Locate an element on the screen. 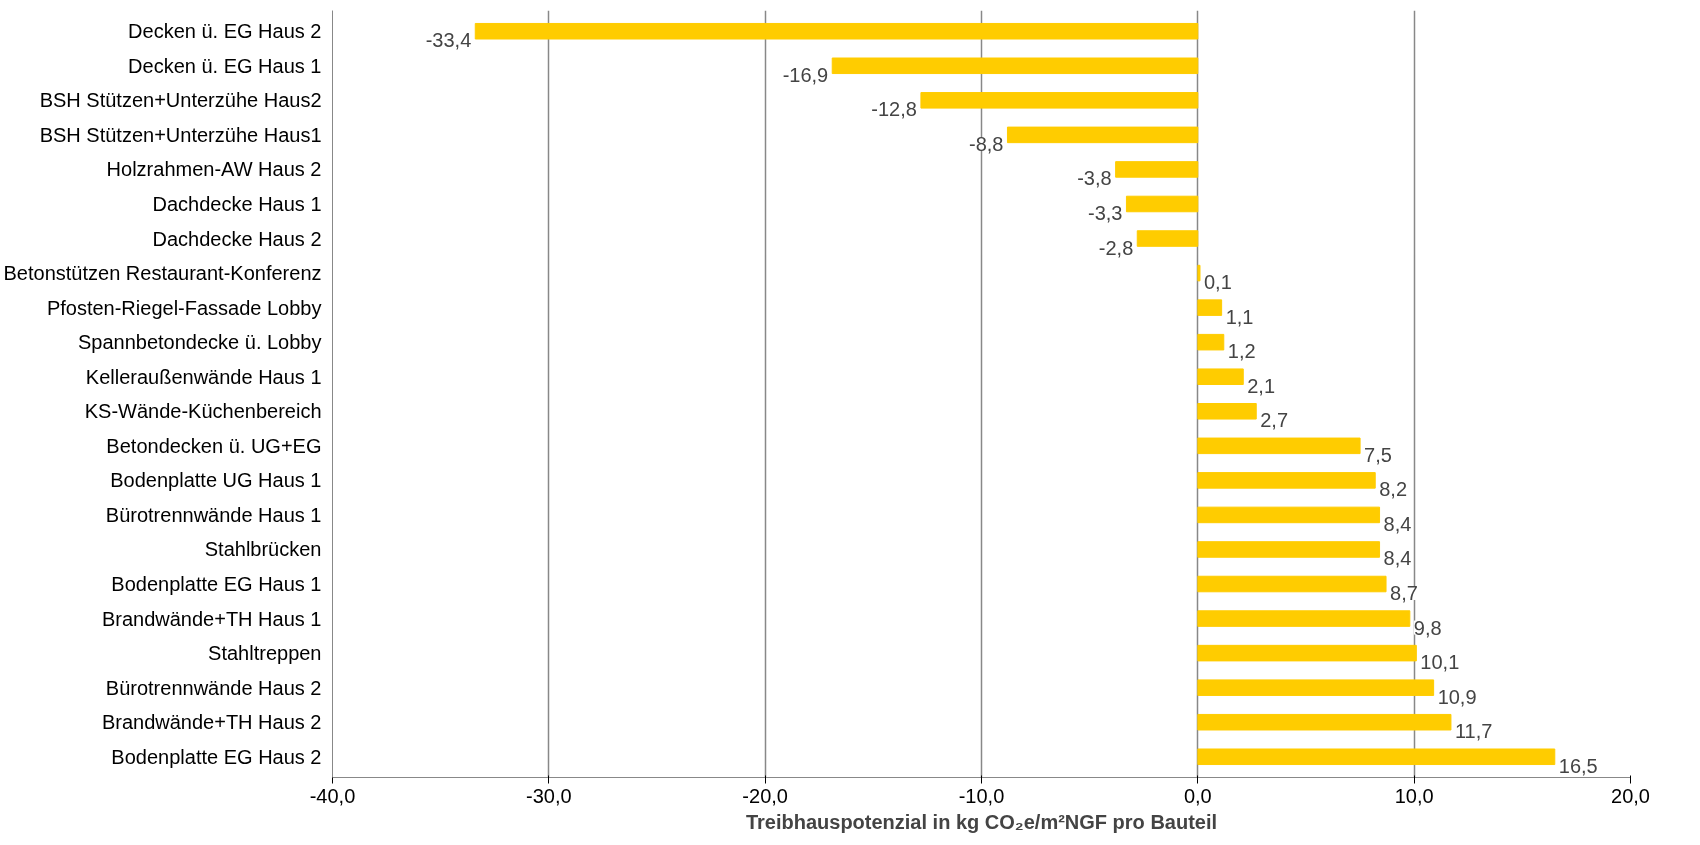 The width and height of the screenshot is (1700, 845). x-tick-label: -20,0 is located at coordinates (765, 795).